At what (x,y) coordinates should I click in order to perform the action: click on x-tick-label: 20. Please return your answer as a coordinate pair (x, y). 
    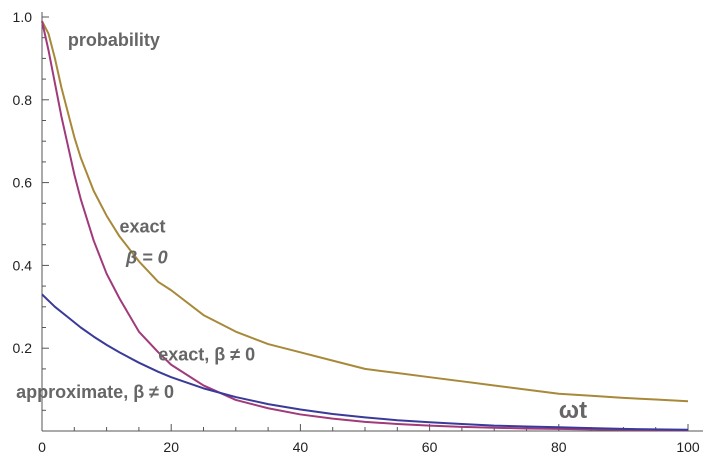
    Looking at the image, I should click on (171, 446).